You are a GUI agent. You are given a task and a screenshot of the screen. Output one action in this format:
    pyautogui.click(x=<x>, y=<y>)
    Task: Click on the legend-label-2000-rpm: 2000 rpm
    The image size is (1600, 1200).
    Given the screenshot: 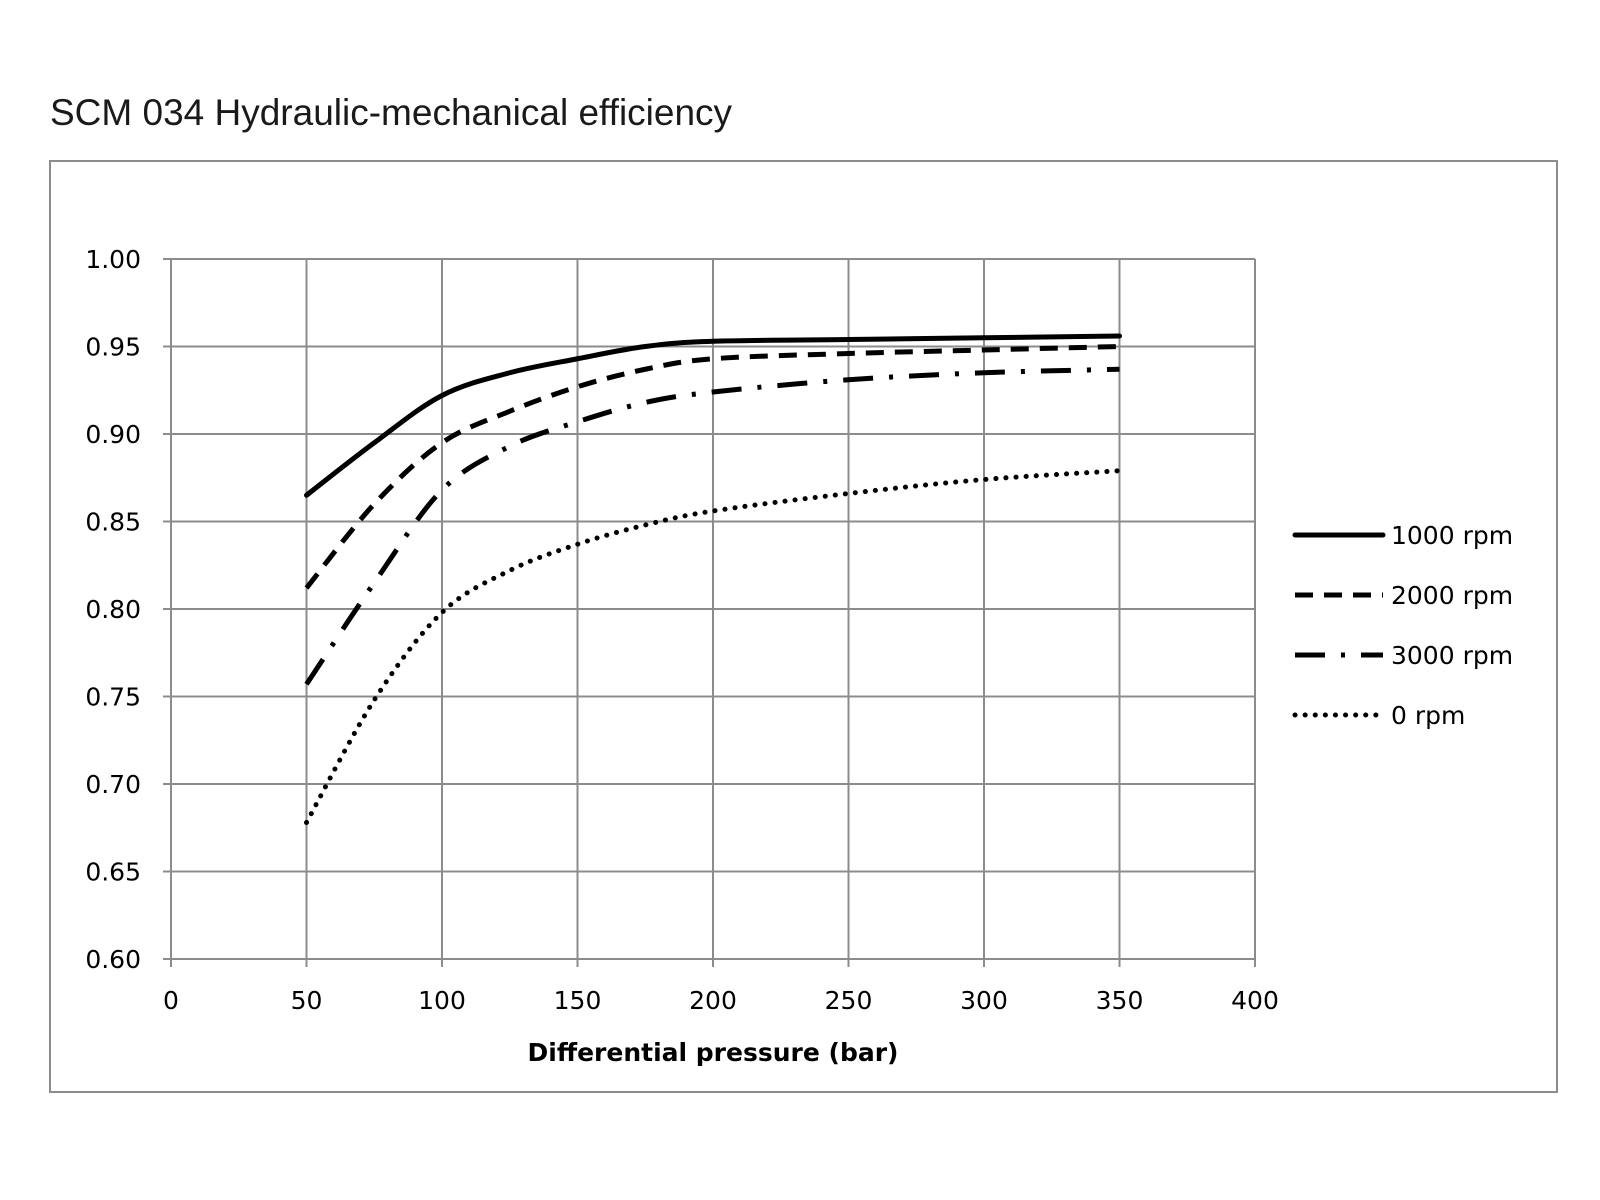 What is the action you would take?
    pyautogui.click(x=1452, y=595)
    